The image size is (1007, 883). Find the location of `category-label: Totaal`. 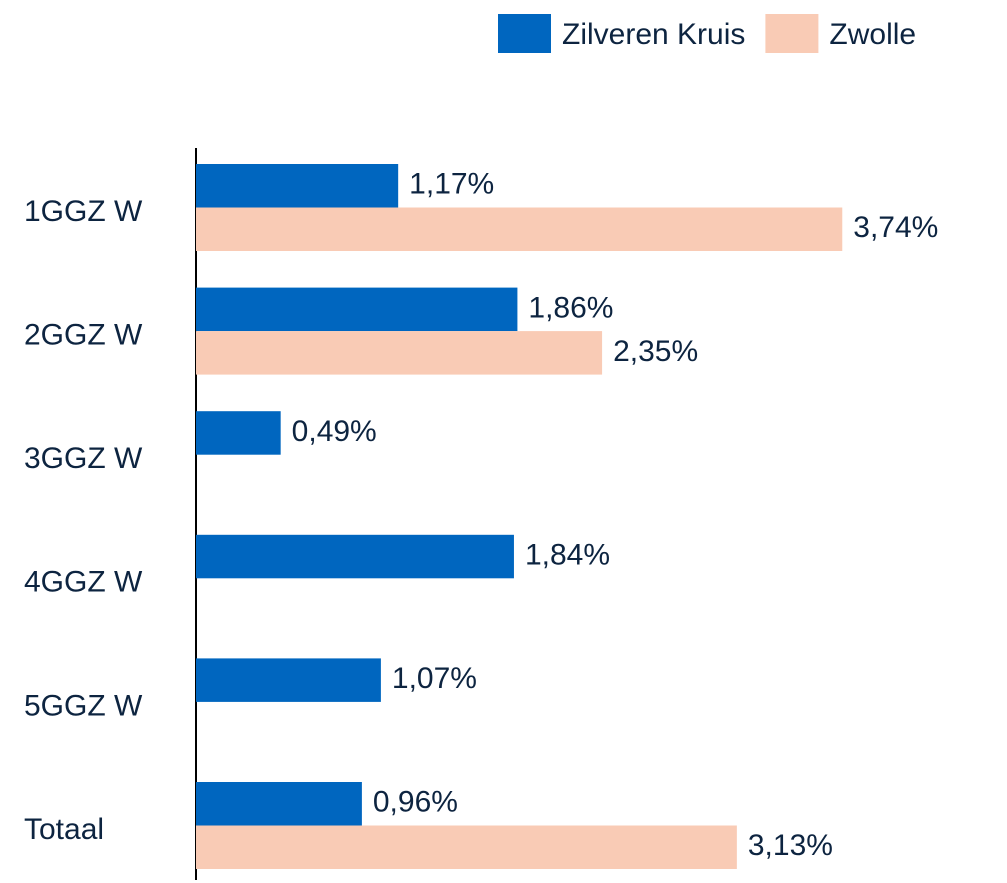

category-label: Totaal is located at coordinates (64, 829).